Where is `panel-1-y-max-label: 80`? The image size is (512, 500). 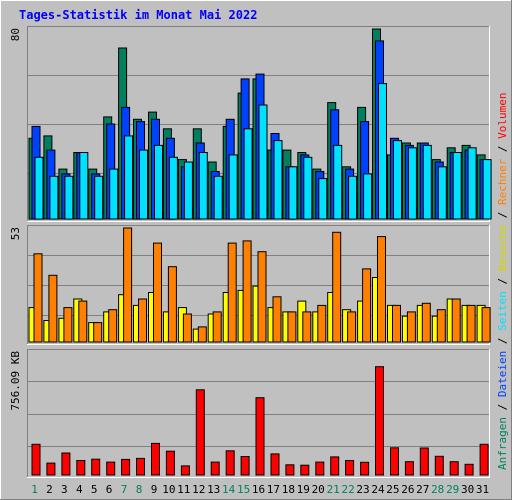 panel-1-y-max-label: 80 is located at coordinates (15, 34).